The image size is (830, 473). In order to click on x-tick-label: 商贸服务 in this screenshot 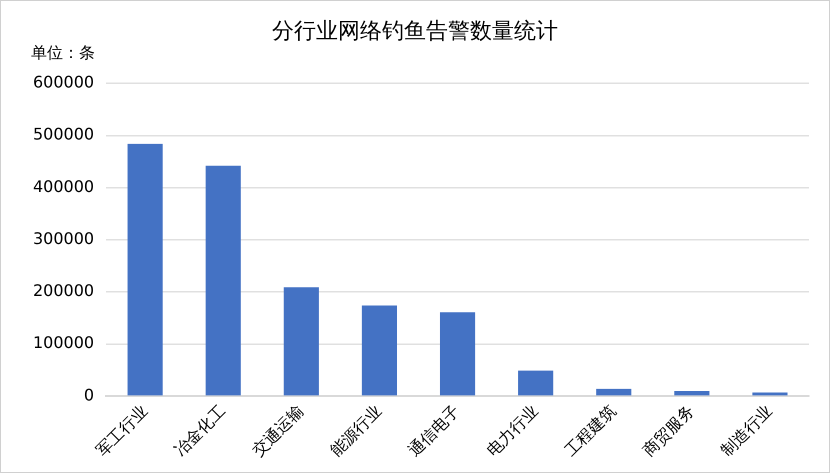, I will do `click(668, 430)`.